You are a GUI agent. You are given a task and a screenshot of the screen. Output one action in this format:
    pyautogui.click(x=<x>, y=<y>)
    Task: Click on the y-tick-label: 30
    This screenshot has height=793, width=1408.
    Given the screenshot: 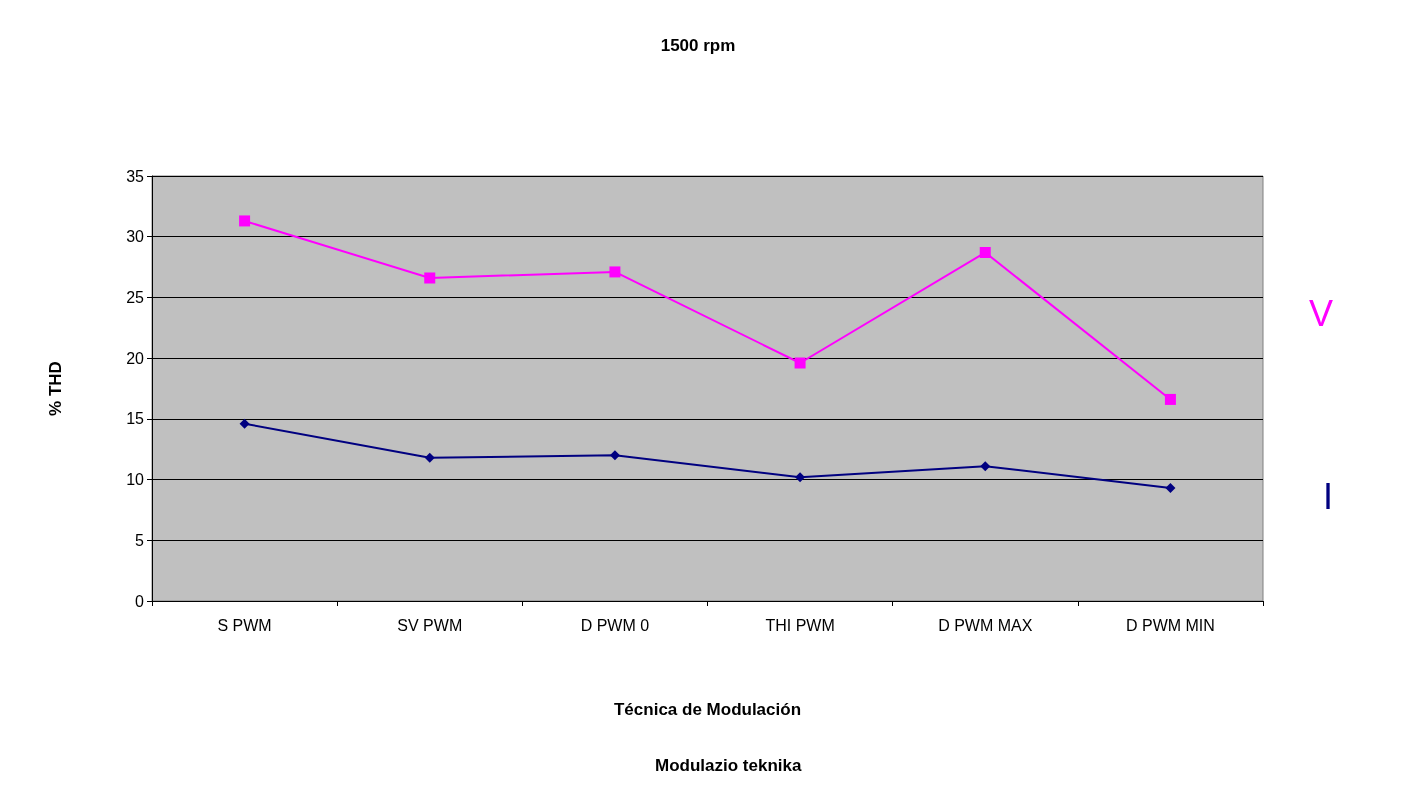 What is the action you would take?
    pyautogui.click(x=135, y=237)
    